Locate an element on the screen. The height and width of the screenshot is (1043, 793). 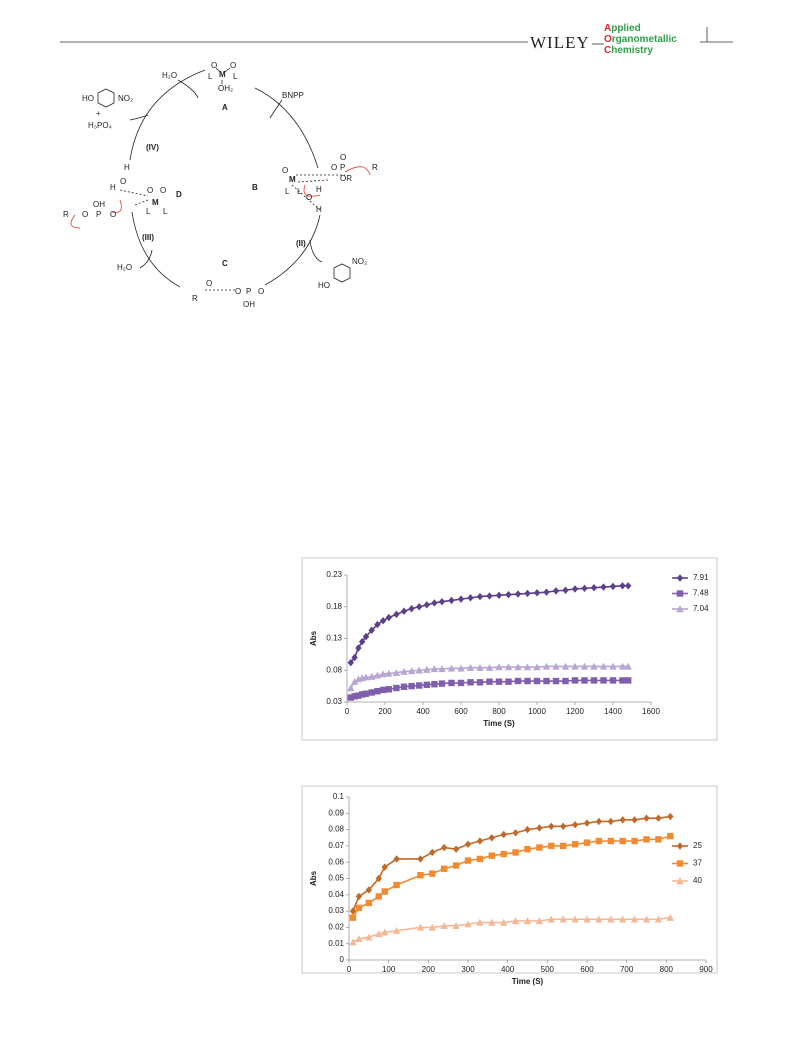
y-tick-label: 0.01 is located at coordinates (336, 943).